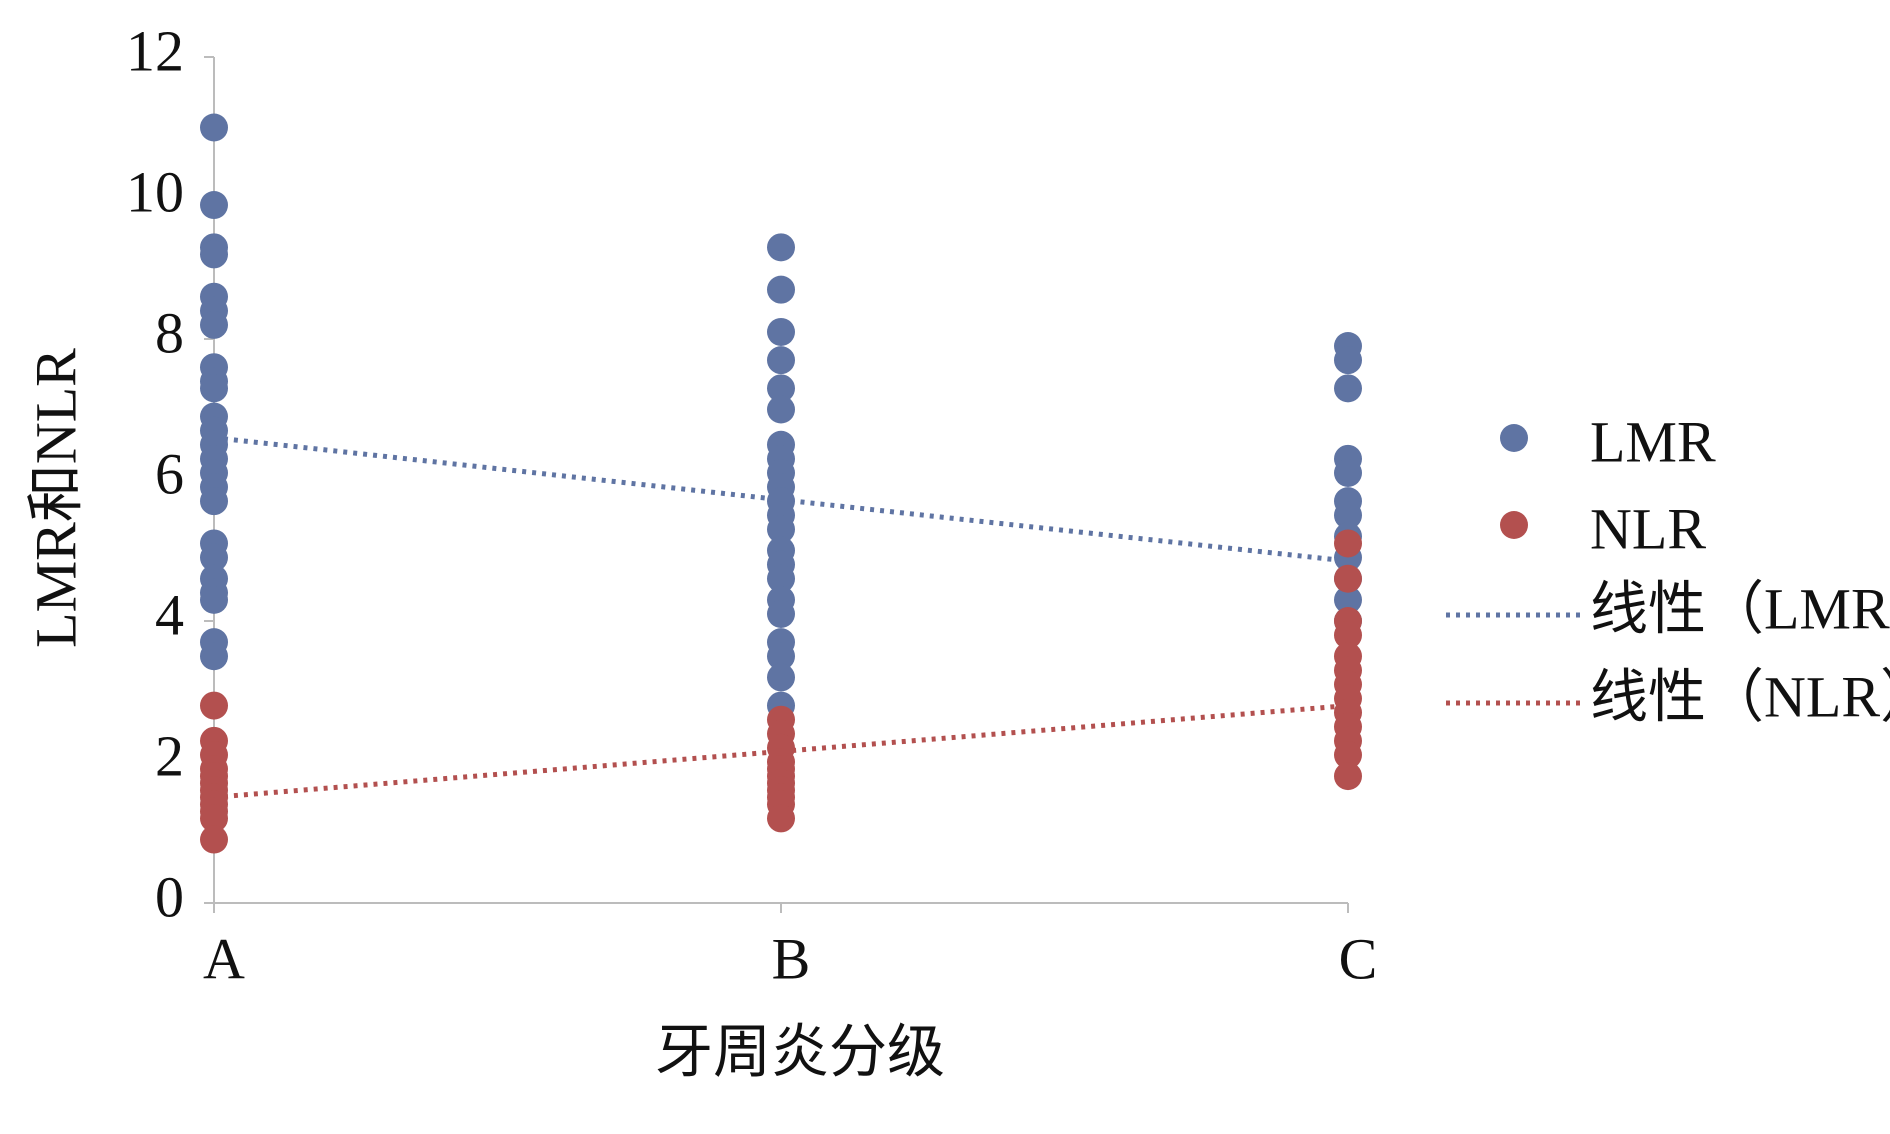 This screenshot has height=1134, width=1890. Describe the element at coordinates (1740, 608) in the screenshot. I see `legend-label: 线性（LMR）` at that location.